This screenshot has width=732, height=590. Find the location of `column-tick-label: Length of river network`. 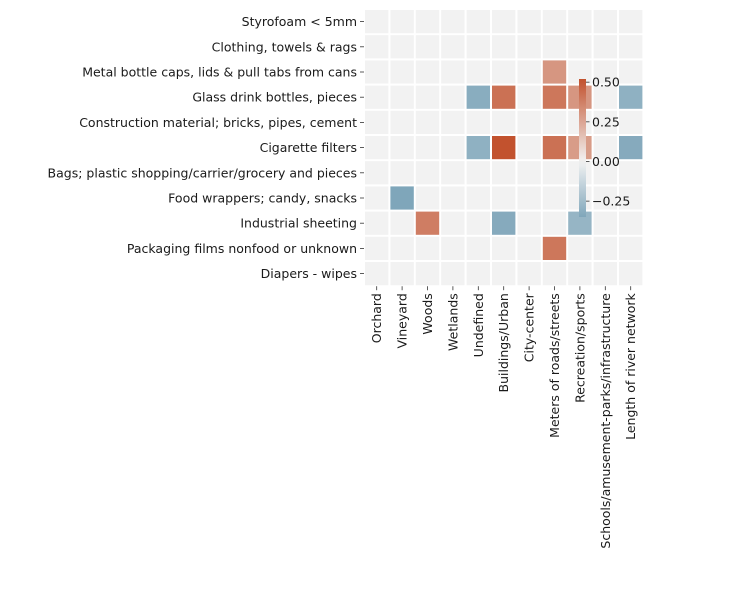

column-tick-label: Length of river network is located at coordinates (630, 365).